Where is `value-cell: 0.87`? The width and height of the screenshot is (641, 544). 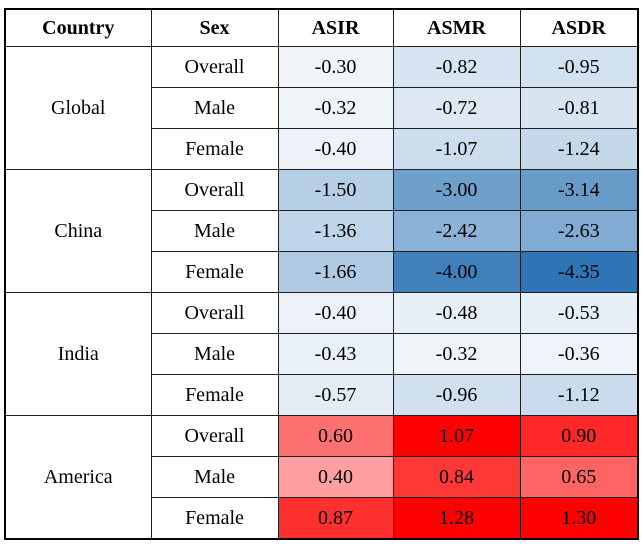
value-cell: 0.87 is located at coordinates (335, 518).